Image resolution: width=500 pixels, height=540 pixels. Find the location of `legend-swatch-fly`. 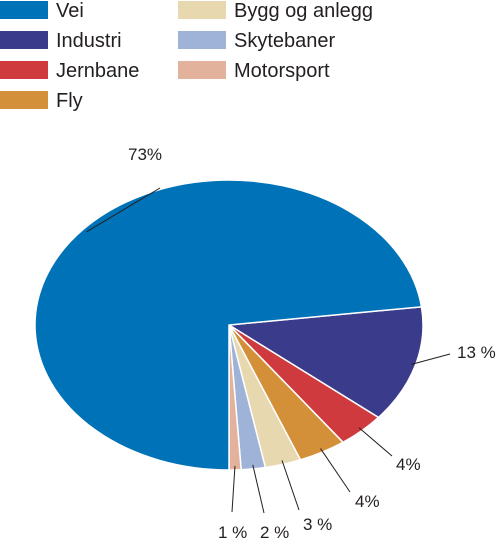

legend-swatch-fly is located at coordinates (24, 100).